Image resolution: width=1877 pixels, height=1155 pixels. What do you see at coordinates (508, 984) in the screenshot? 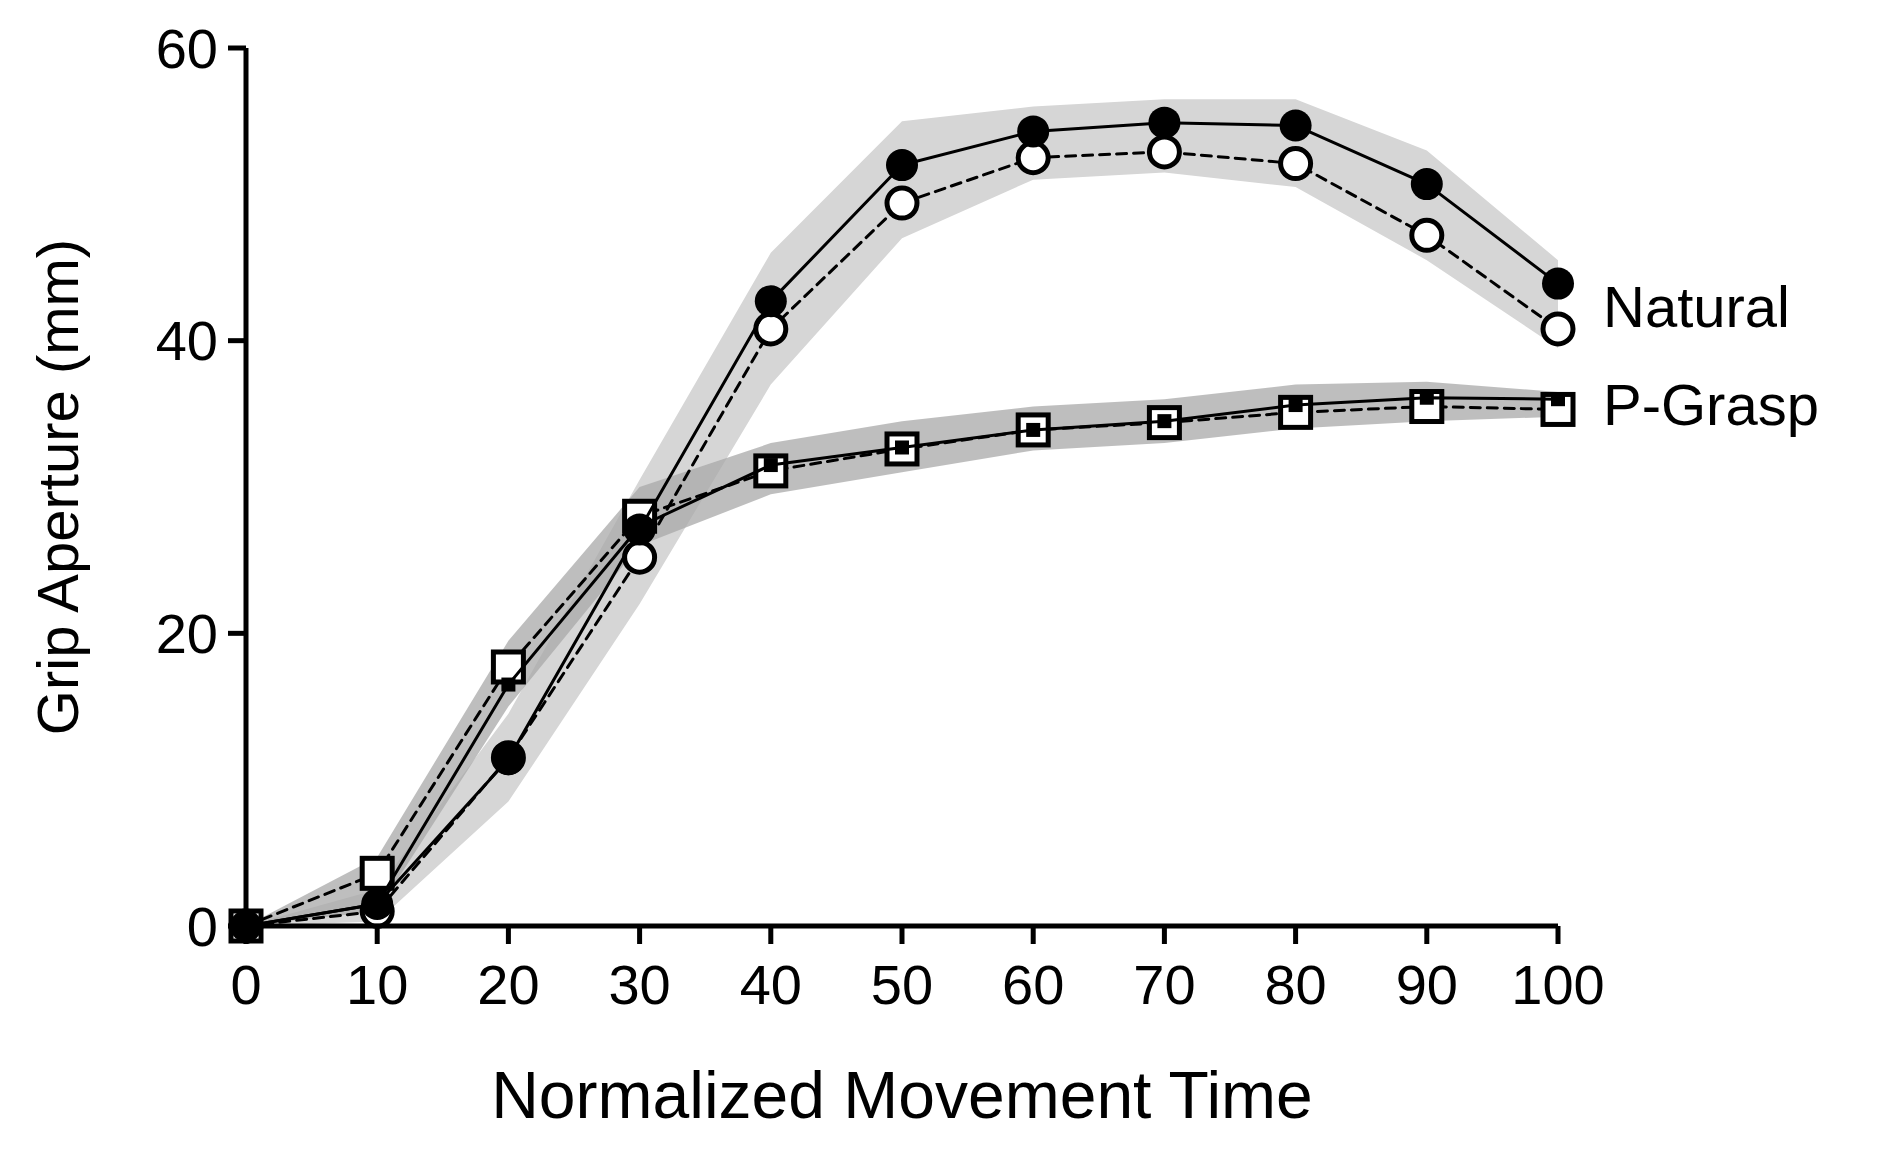
I see `x-tick-label: 20` at bounding box center [508, 984].